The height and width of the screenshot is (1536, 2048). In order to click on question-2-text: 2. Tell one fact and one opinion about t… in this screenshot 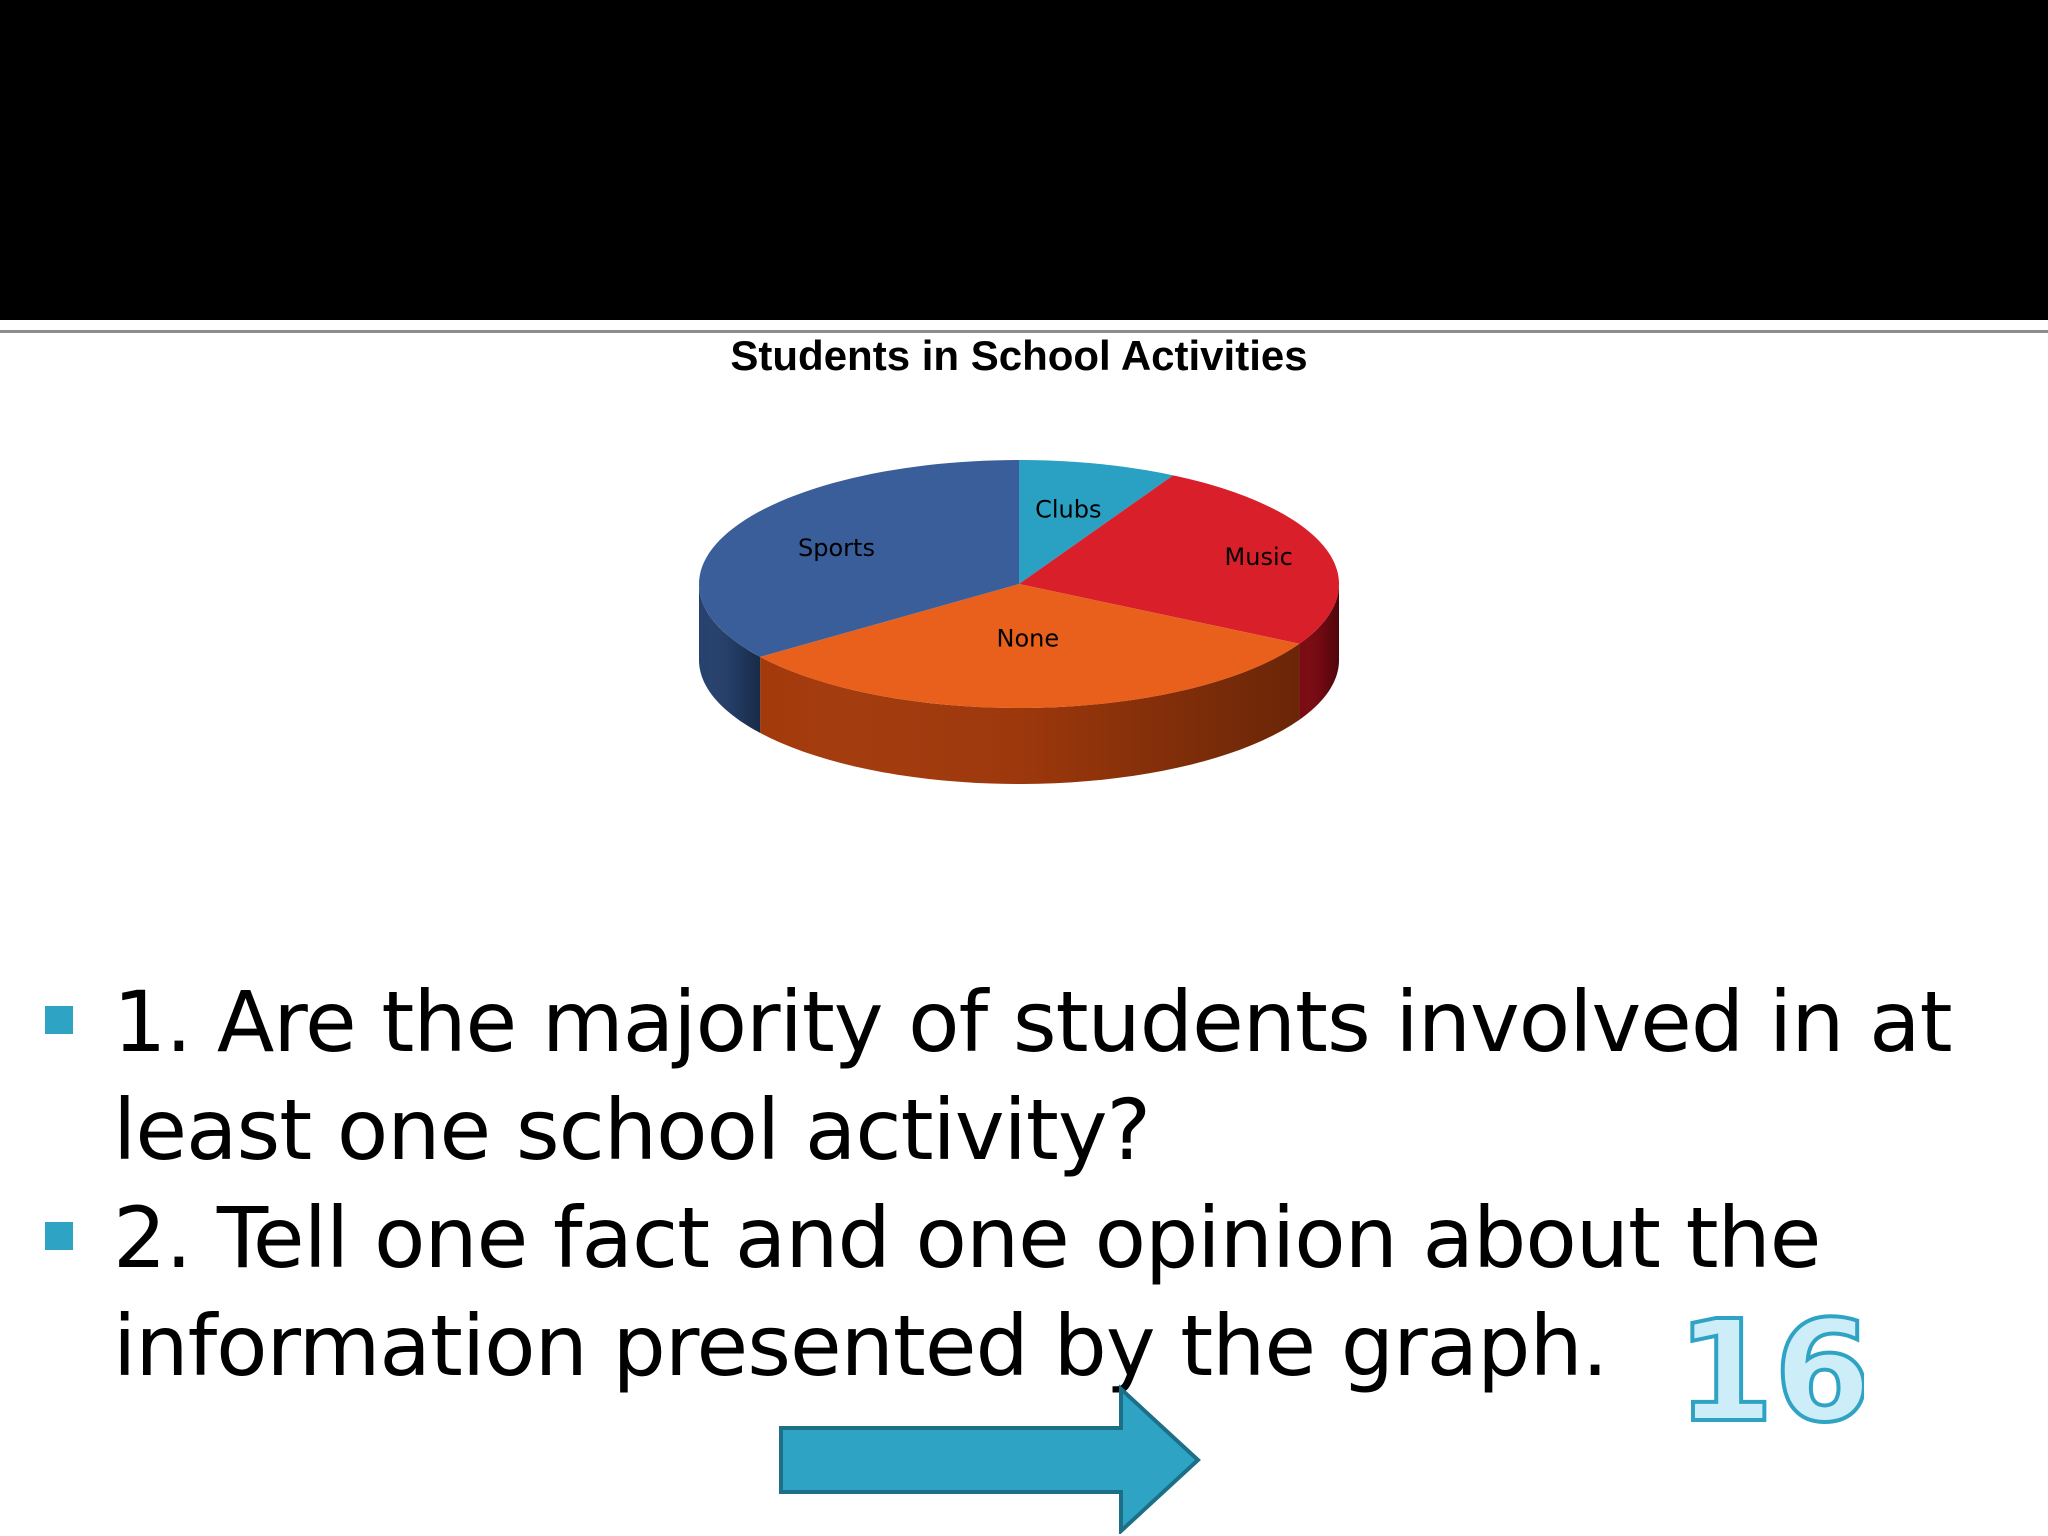, I will do `click(967, 1292)`.